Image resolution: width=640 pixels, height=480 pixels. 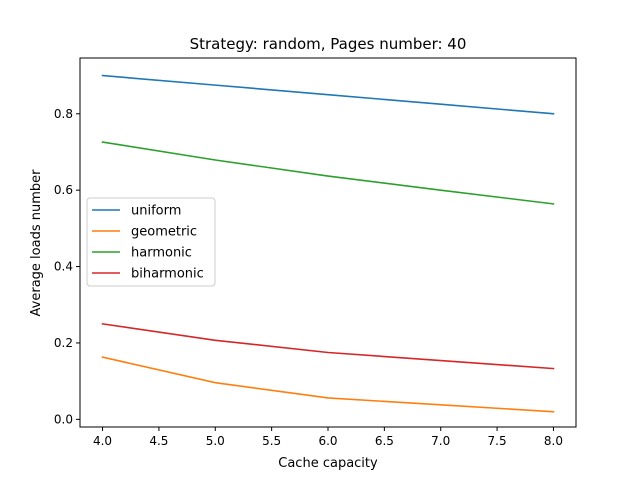 I want to click on legend-box, so click(x=151, y=242).